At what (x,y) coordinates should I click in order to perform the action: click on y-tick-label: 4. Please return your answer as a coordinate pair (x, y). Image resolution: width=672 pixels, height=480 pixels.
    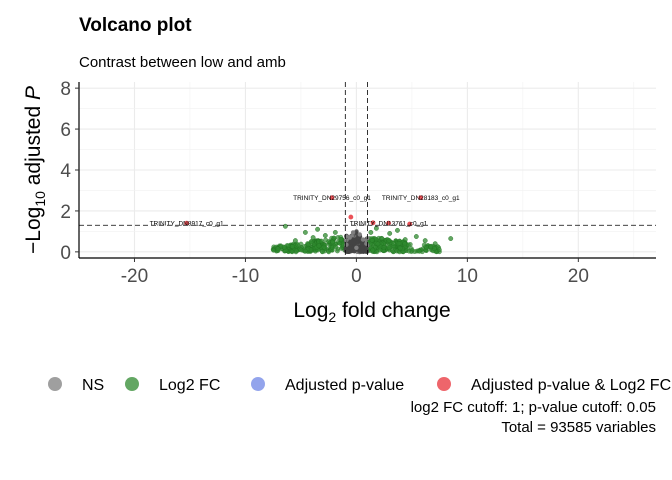
    Looking at the image, I should click on (65, 171).